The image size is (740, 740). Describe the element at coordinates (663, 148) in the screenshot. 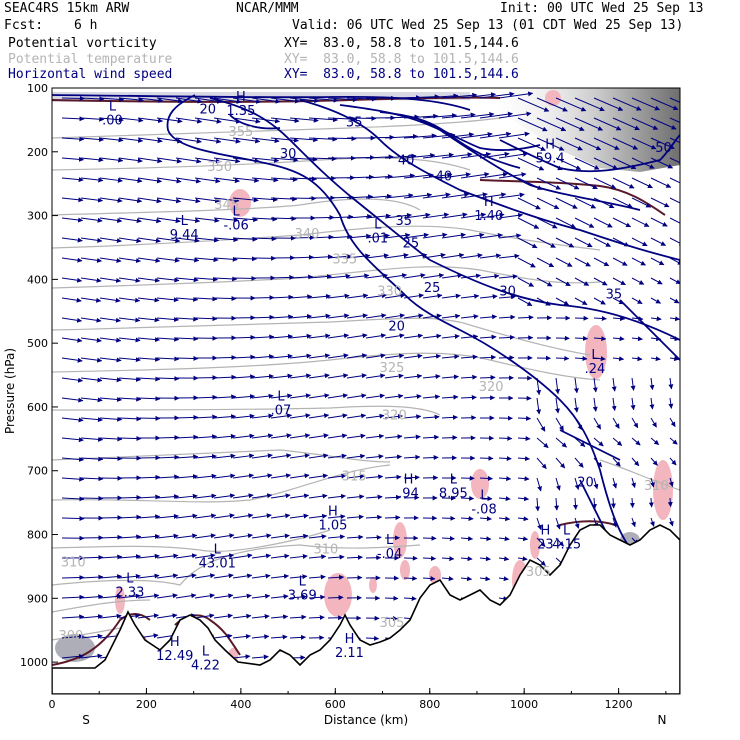

I see `wind-speed-label: 50` at that location.